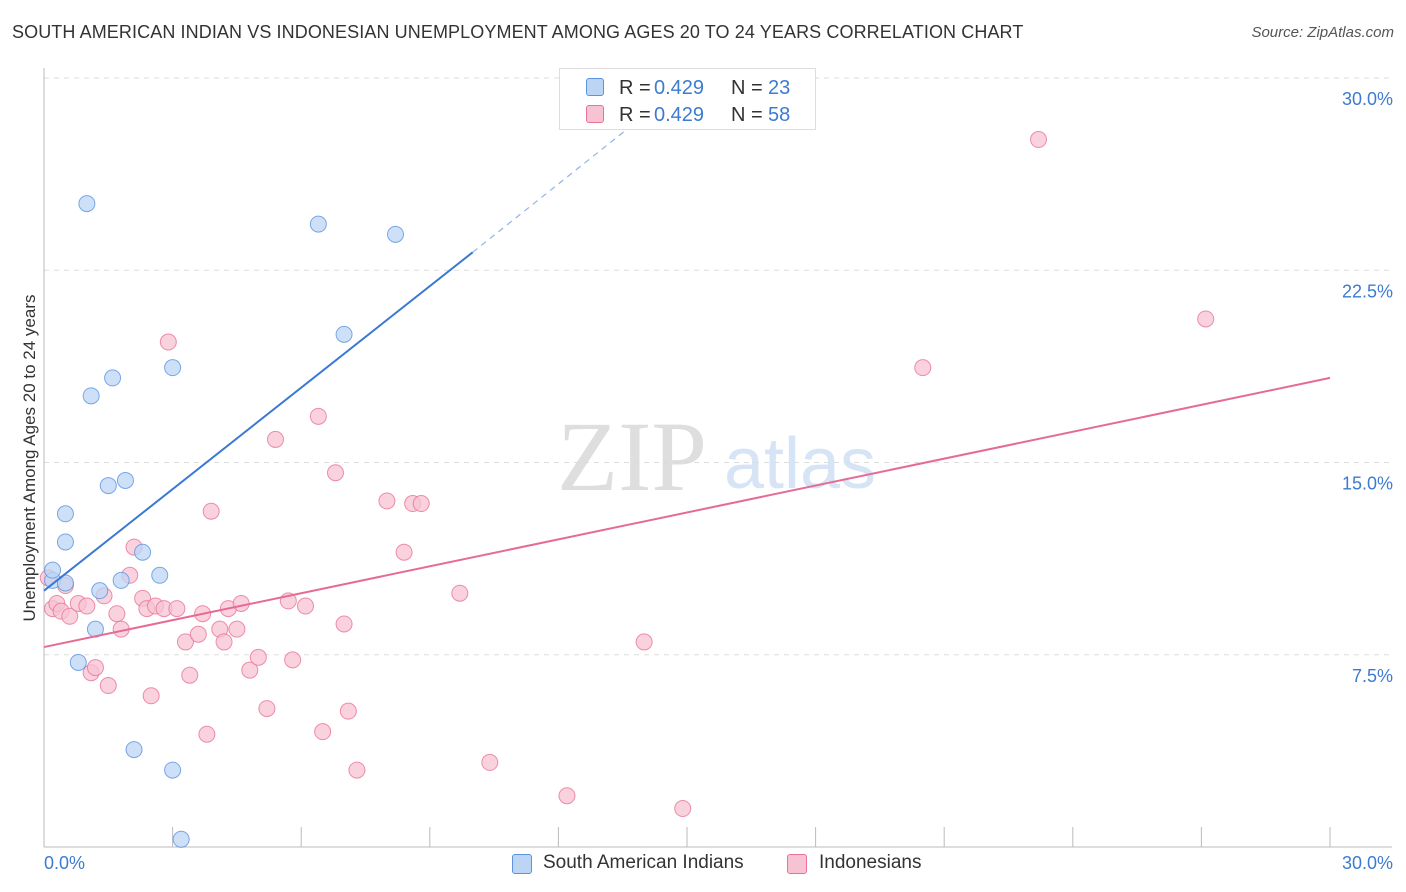 The width and height of the screenshot is (1406, 892). Describe the element at coordinates (29, 458) in the screenshot. I see `y-axis-label: Unemployment Among Ages 20 to 24 years` at that location.